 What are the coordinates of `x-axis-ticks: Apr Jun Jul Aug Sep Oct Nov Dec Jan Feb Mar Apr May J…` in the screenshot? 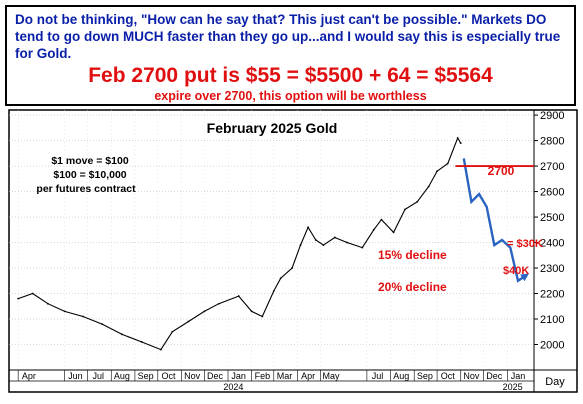 It's located at (271, 381).